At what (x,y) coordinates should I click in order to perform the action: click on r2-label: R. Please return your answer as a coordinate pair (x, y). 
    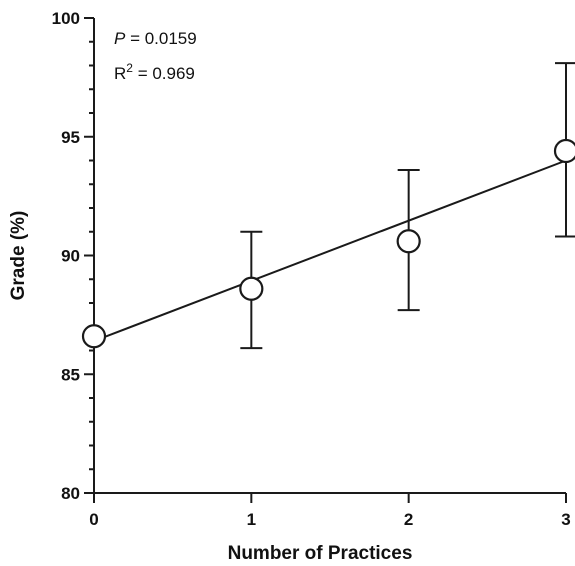
    Looking at the image, I should click on (120, 73).